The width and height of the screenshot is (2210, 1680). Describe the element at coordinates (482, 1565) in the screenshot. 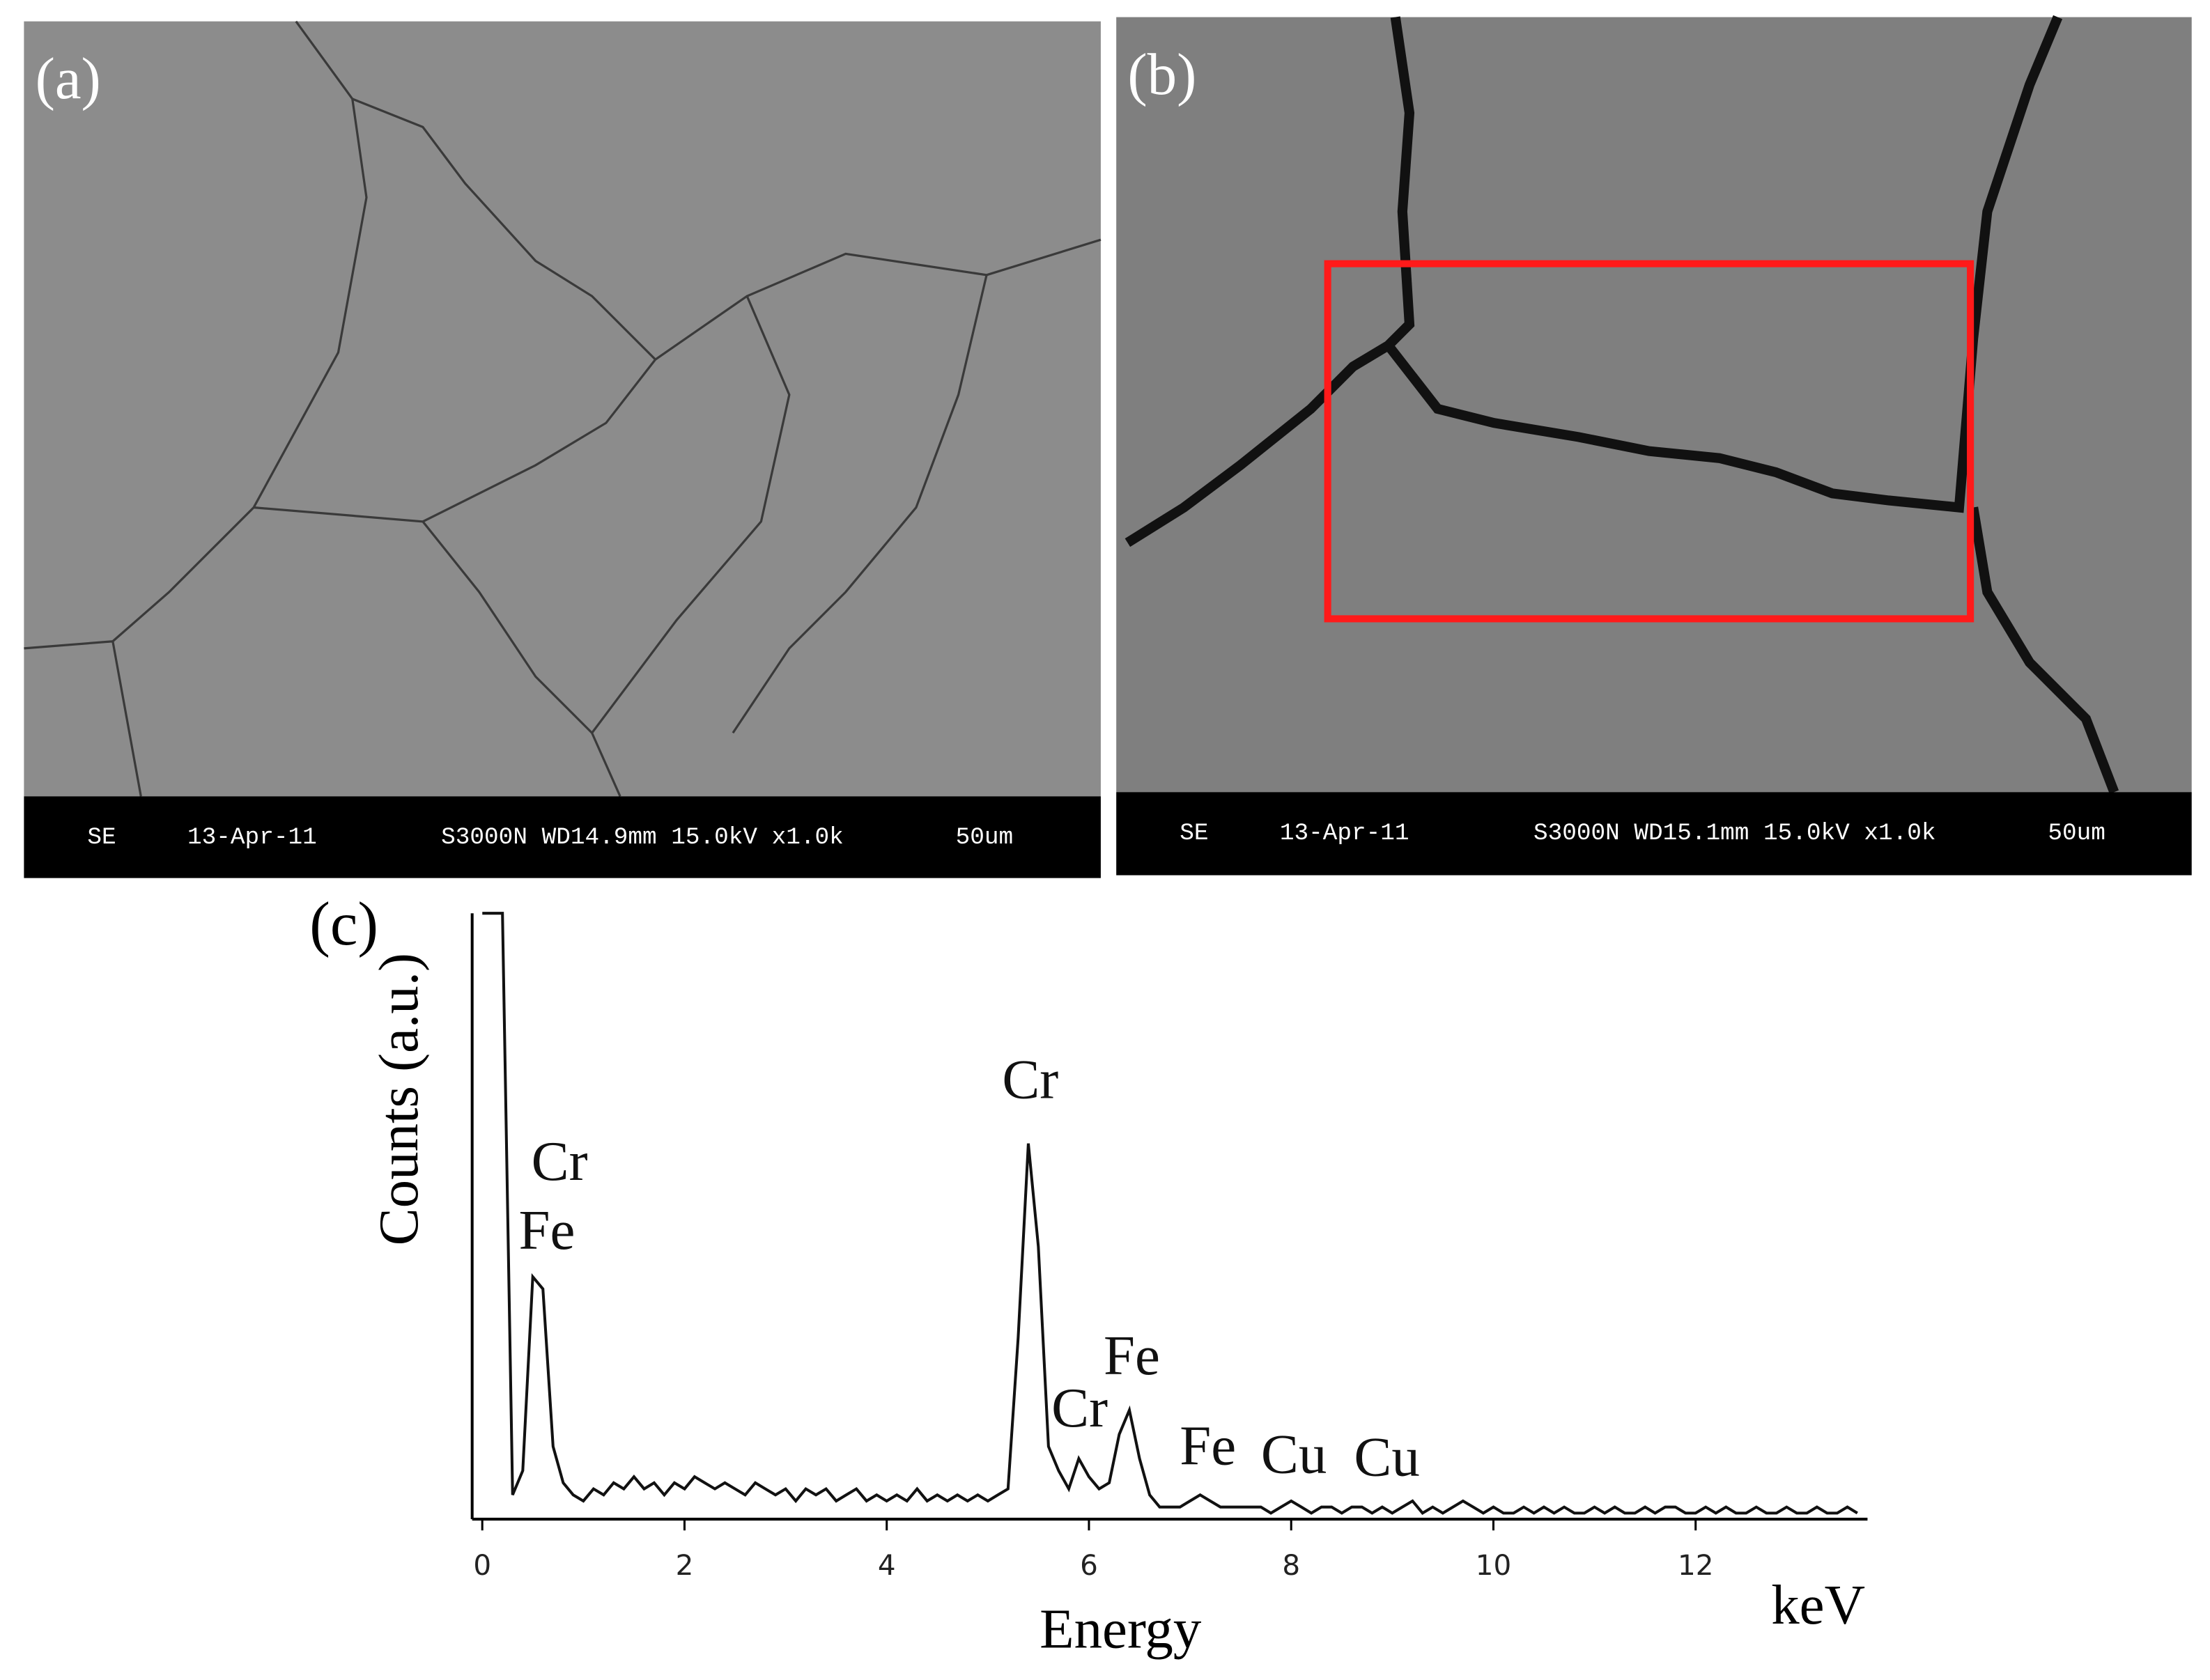

I see `x-tick-label: 0` at that location.